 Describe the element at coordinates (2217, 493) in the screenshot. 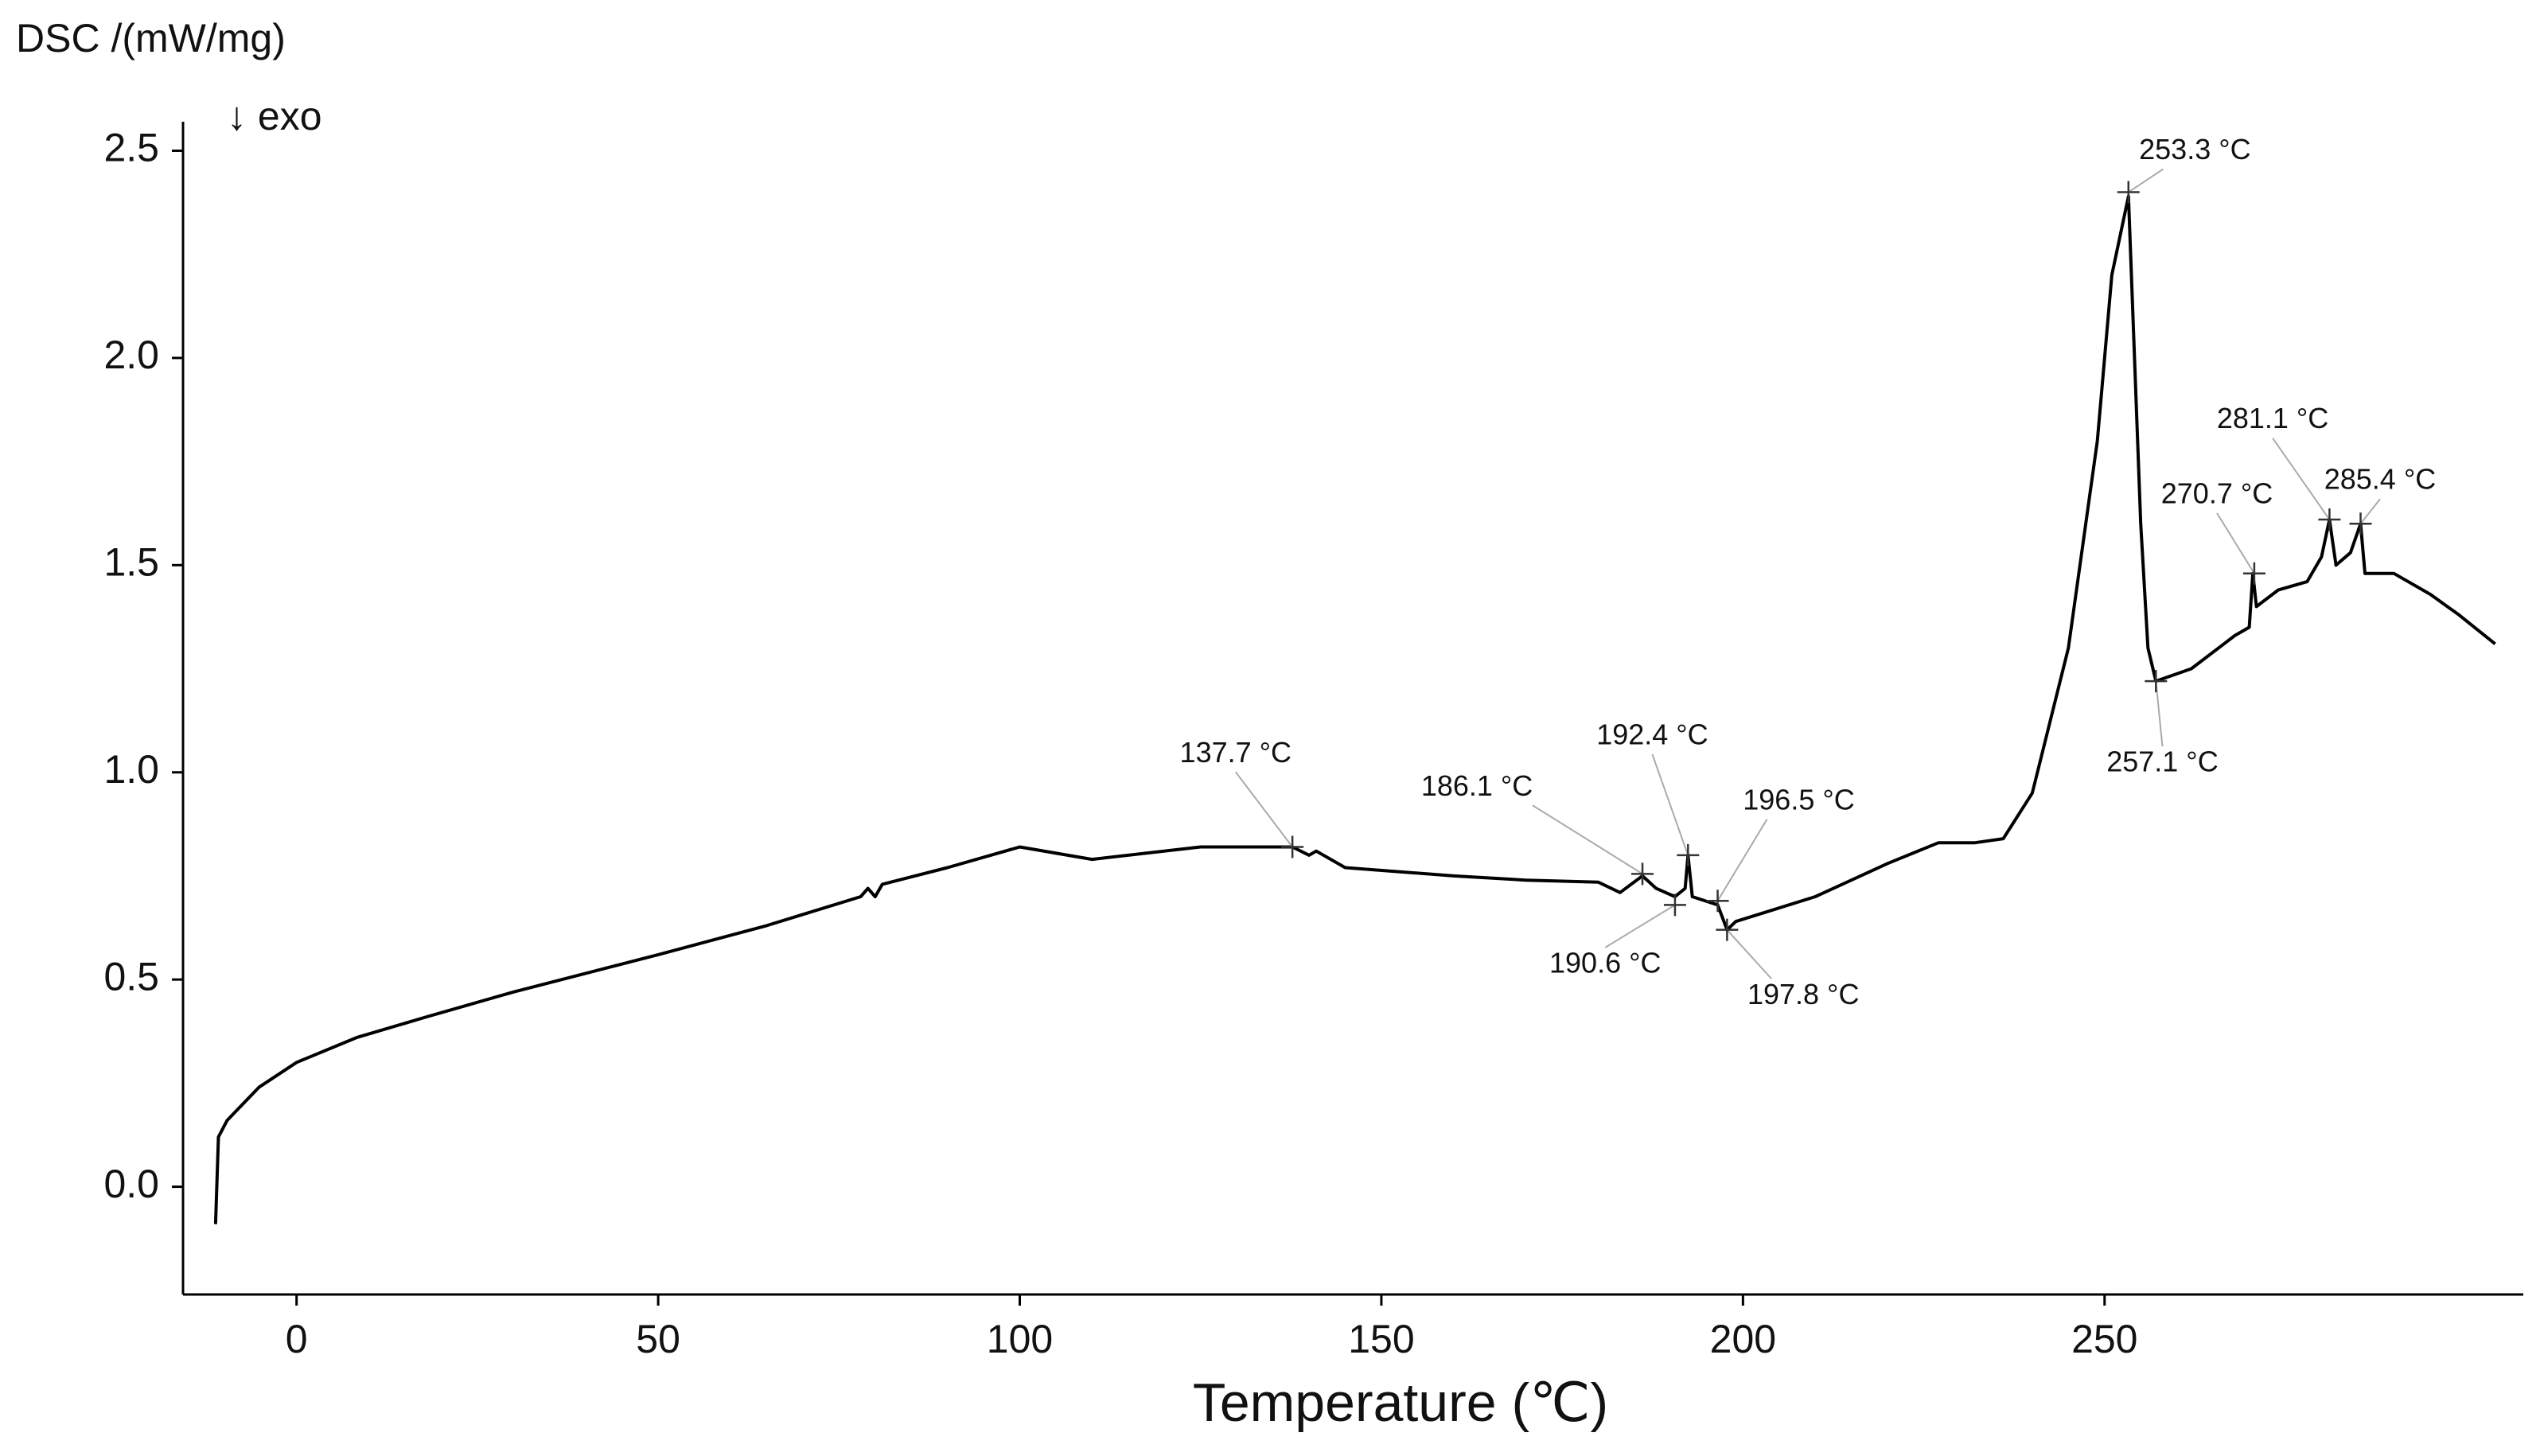

I see `peak-label: 270.7 °C` at that location.